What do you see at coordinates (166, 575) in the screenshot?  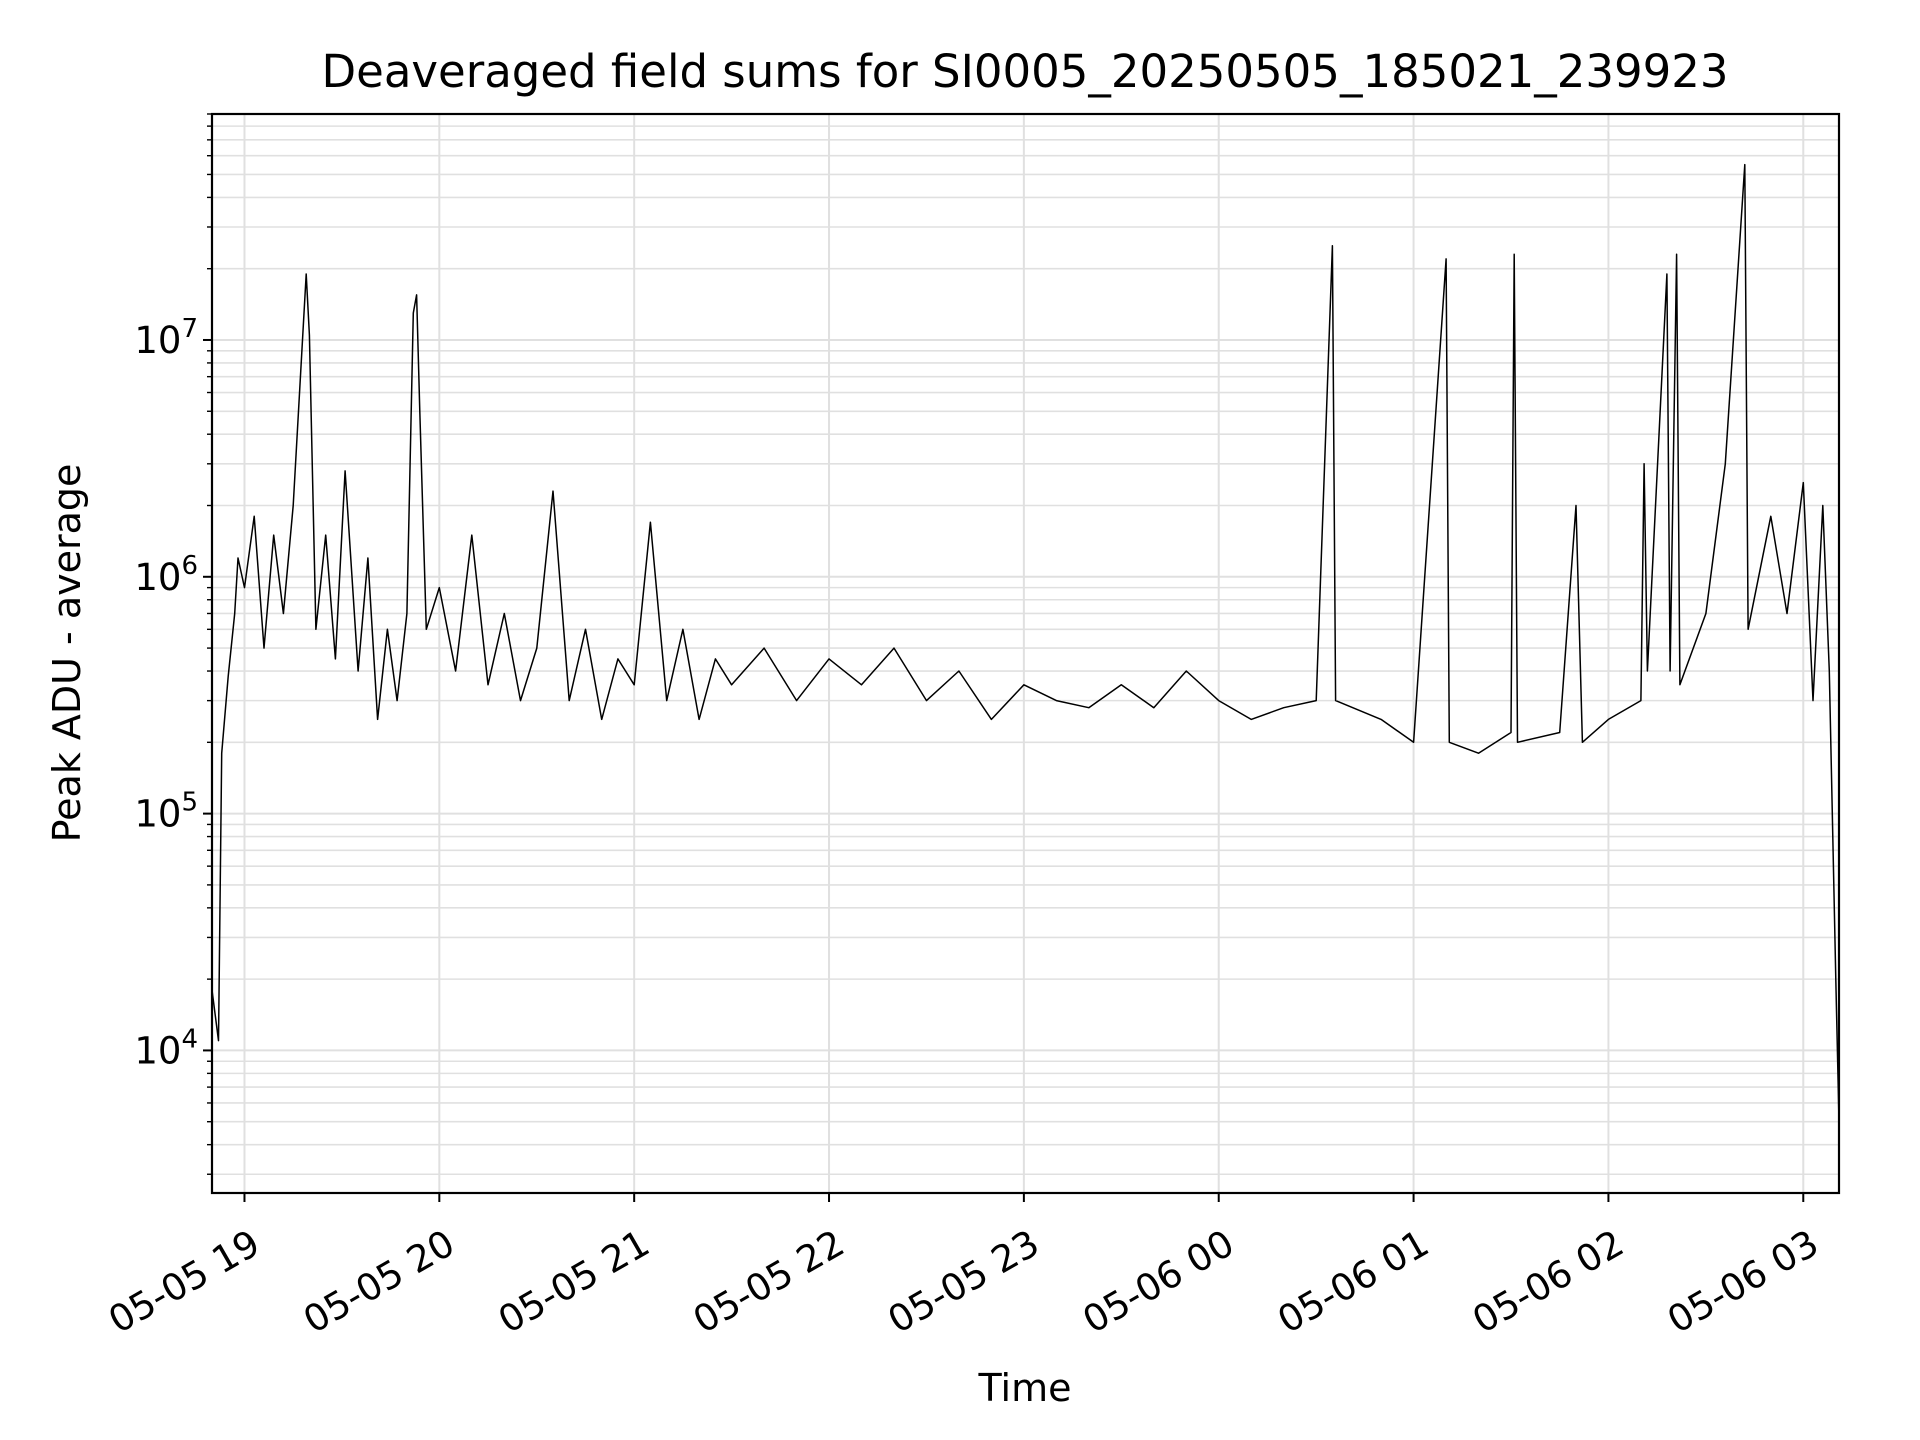 I see `y-tick-label: 106` at bounding box center [166, 575].